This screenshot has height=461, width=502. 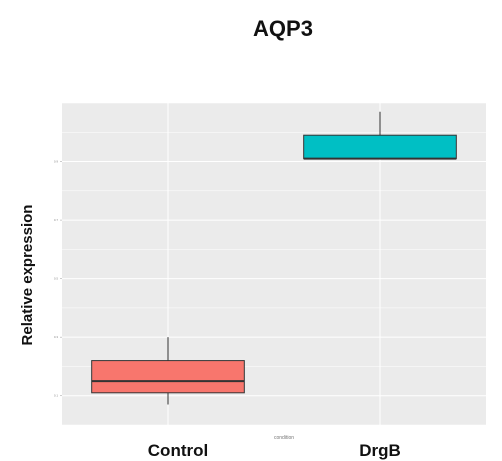 I want to click on y-tick-label: 0.1, so click(x=56, y=396).